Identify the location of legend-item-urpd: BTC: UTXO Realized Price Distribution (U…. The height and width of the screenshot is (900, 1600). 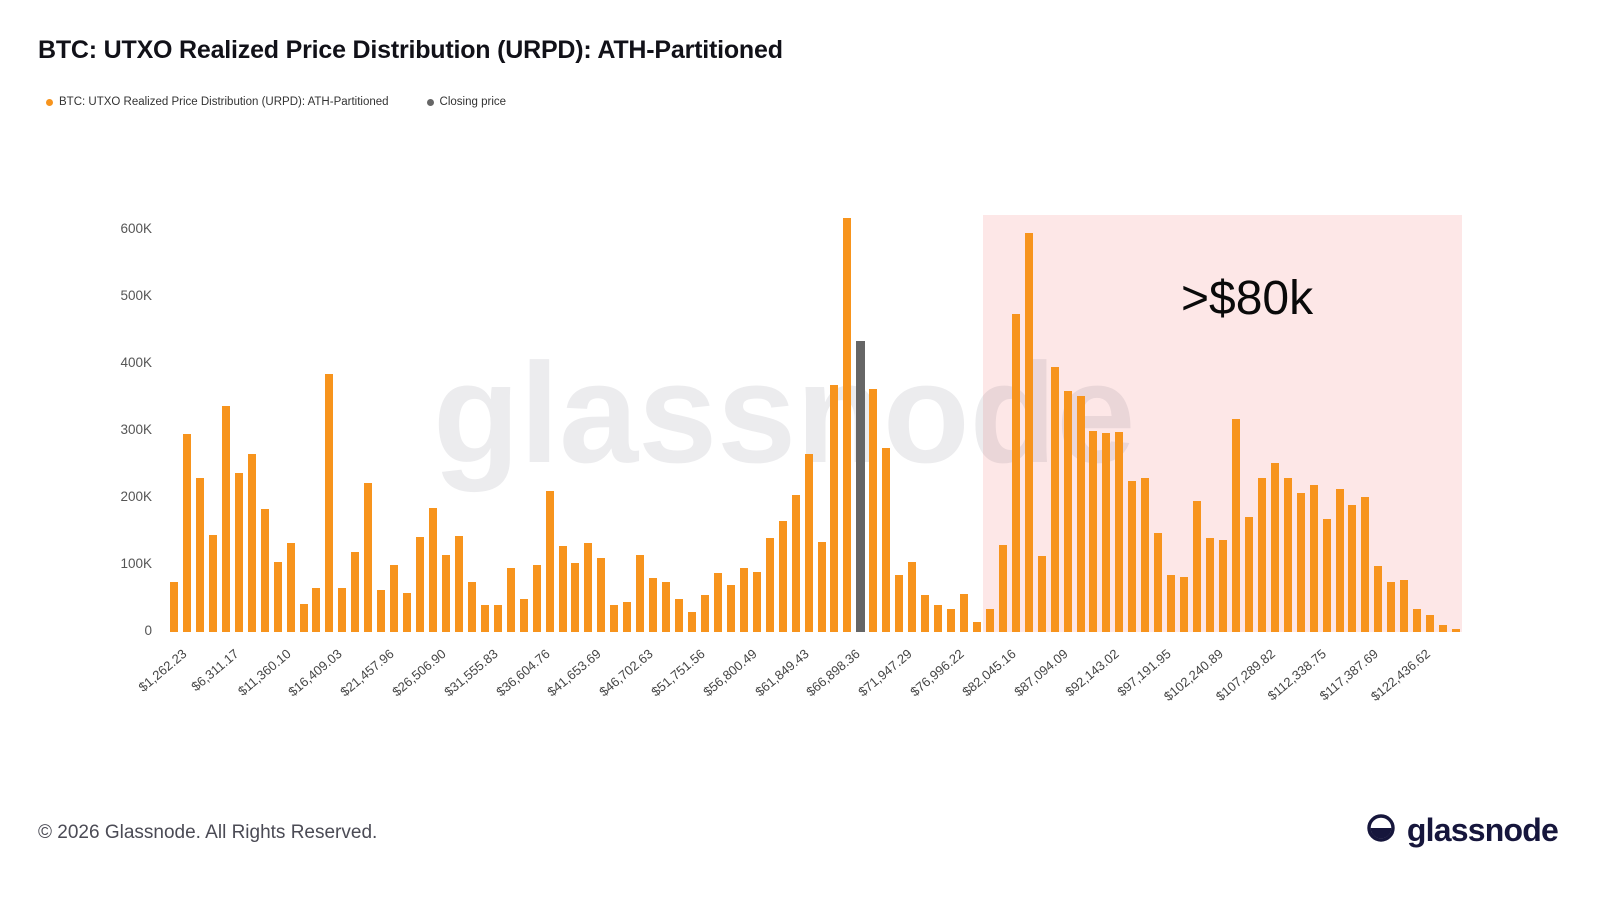
(217, 102).